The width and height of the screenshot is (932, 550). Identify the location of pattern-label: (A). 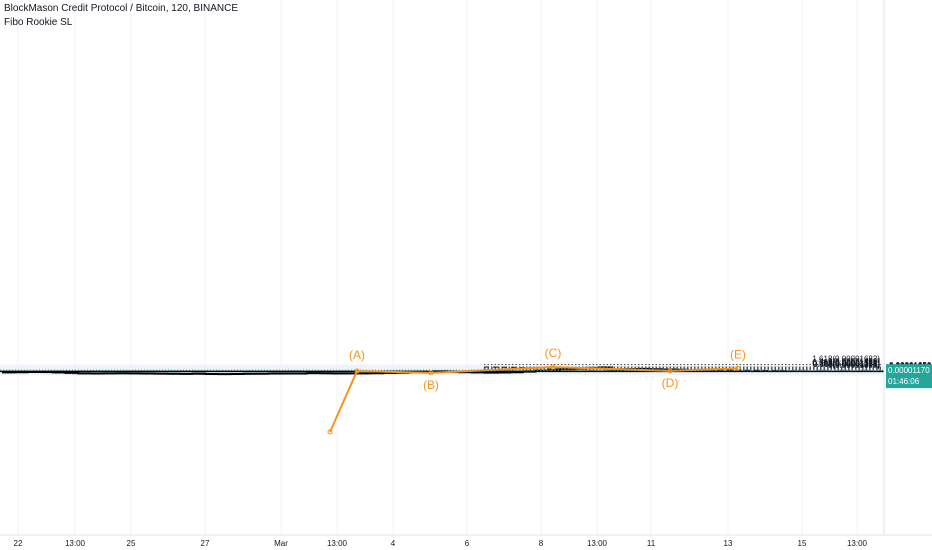
(357, 355).